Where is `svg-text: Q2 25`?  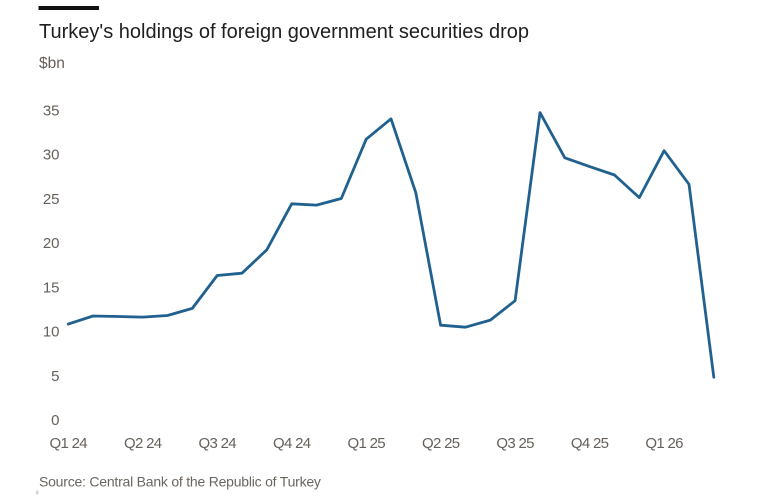
svg-text: Q2 25 is located at coordinates (441, 443).